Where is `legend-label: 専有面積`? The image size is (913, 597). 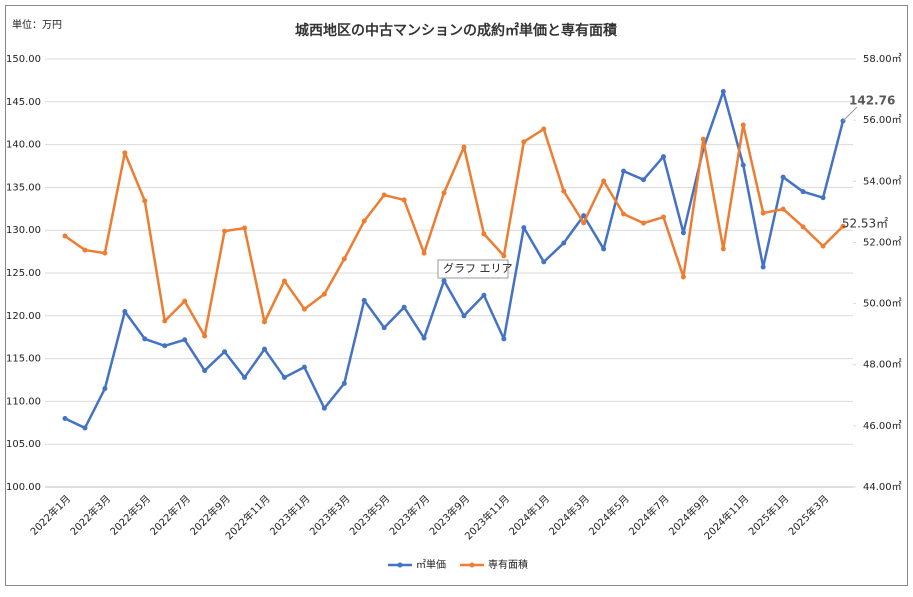
legend-label: 専有面積 is located at coordinates (508, 564).